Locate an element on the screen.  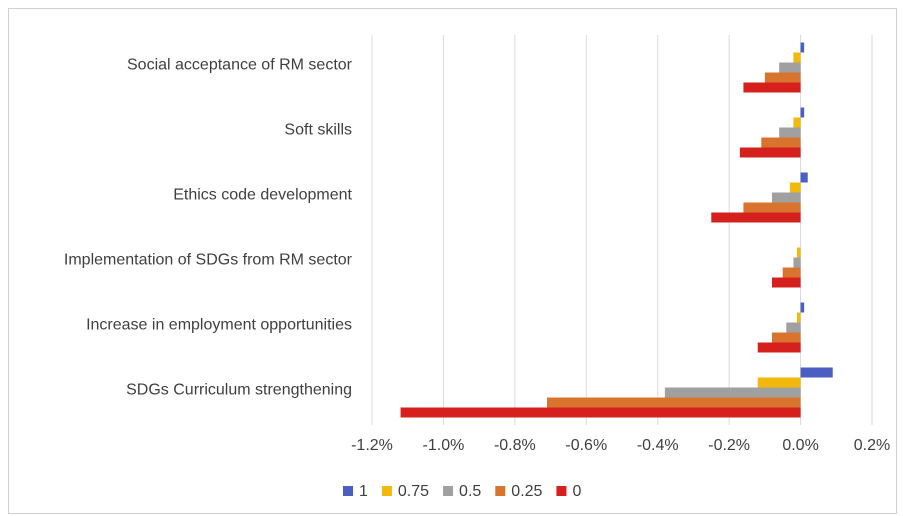
x-tick-label: 0.2% is located at coordinates (872, 445).